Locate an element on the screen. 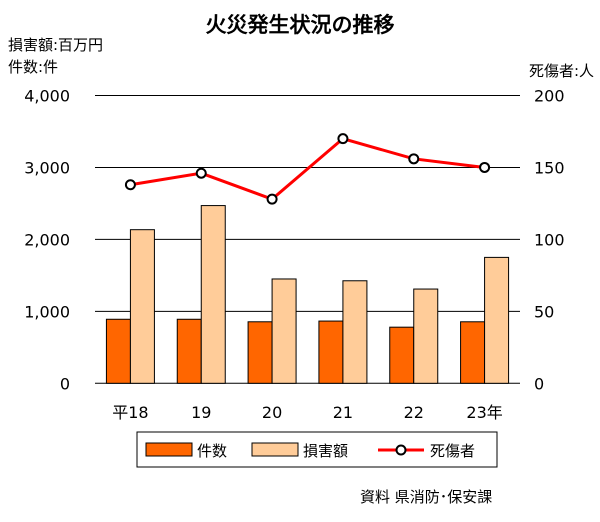 The image size is (600, 522). legend: 件数 損害額 死傷者 is located at coordinates (317, 449).